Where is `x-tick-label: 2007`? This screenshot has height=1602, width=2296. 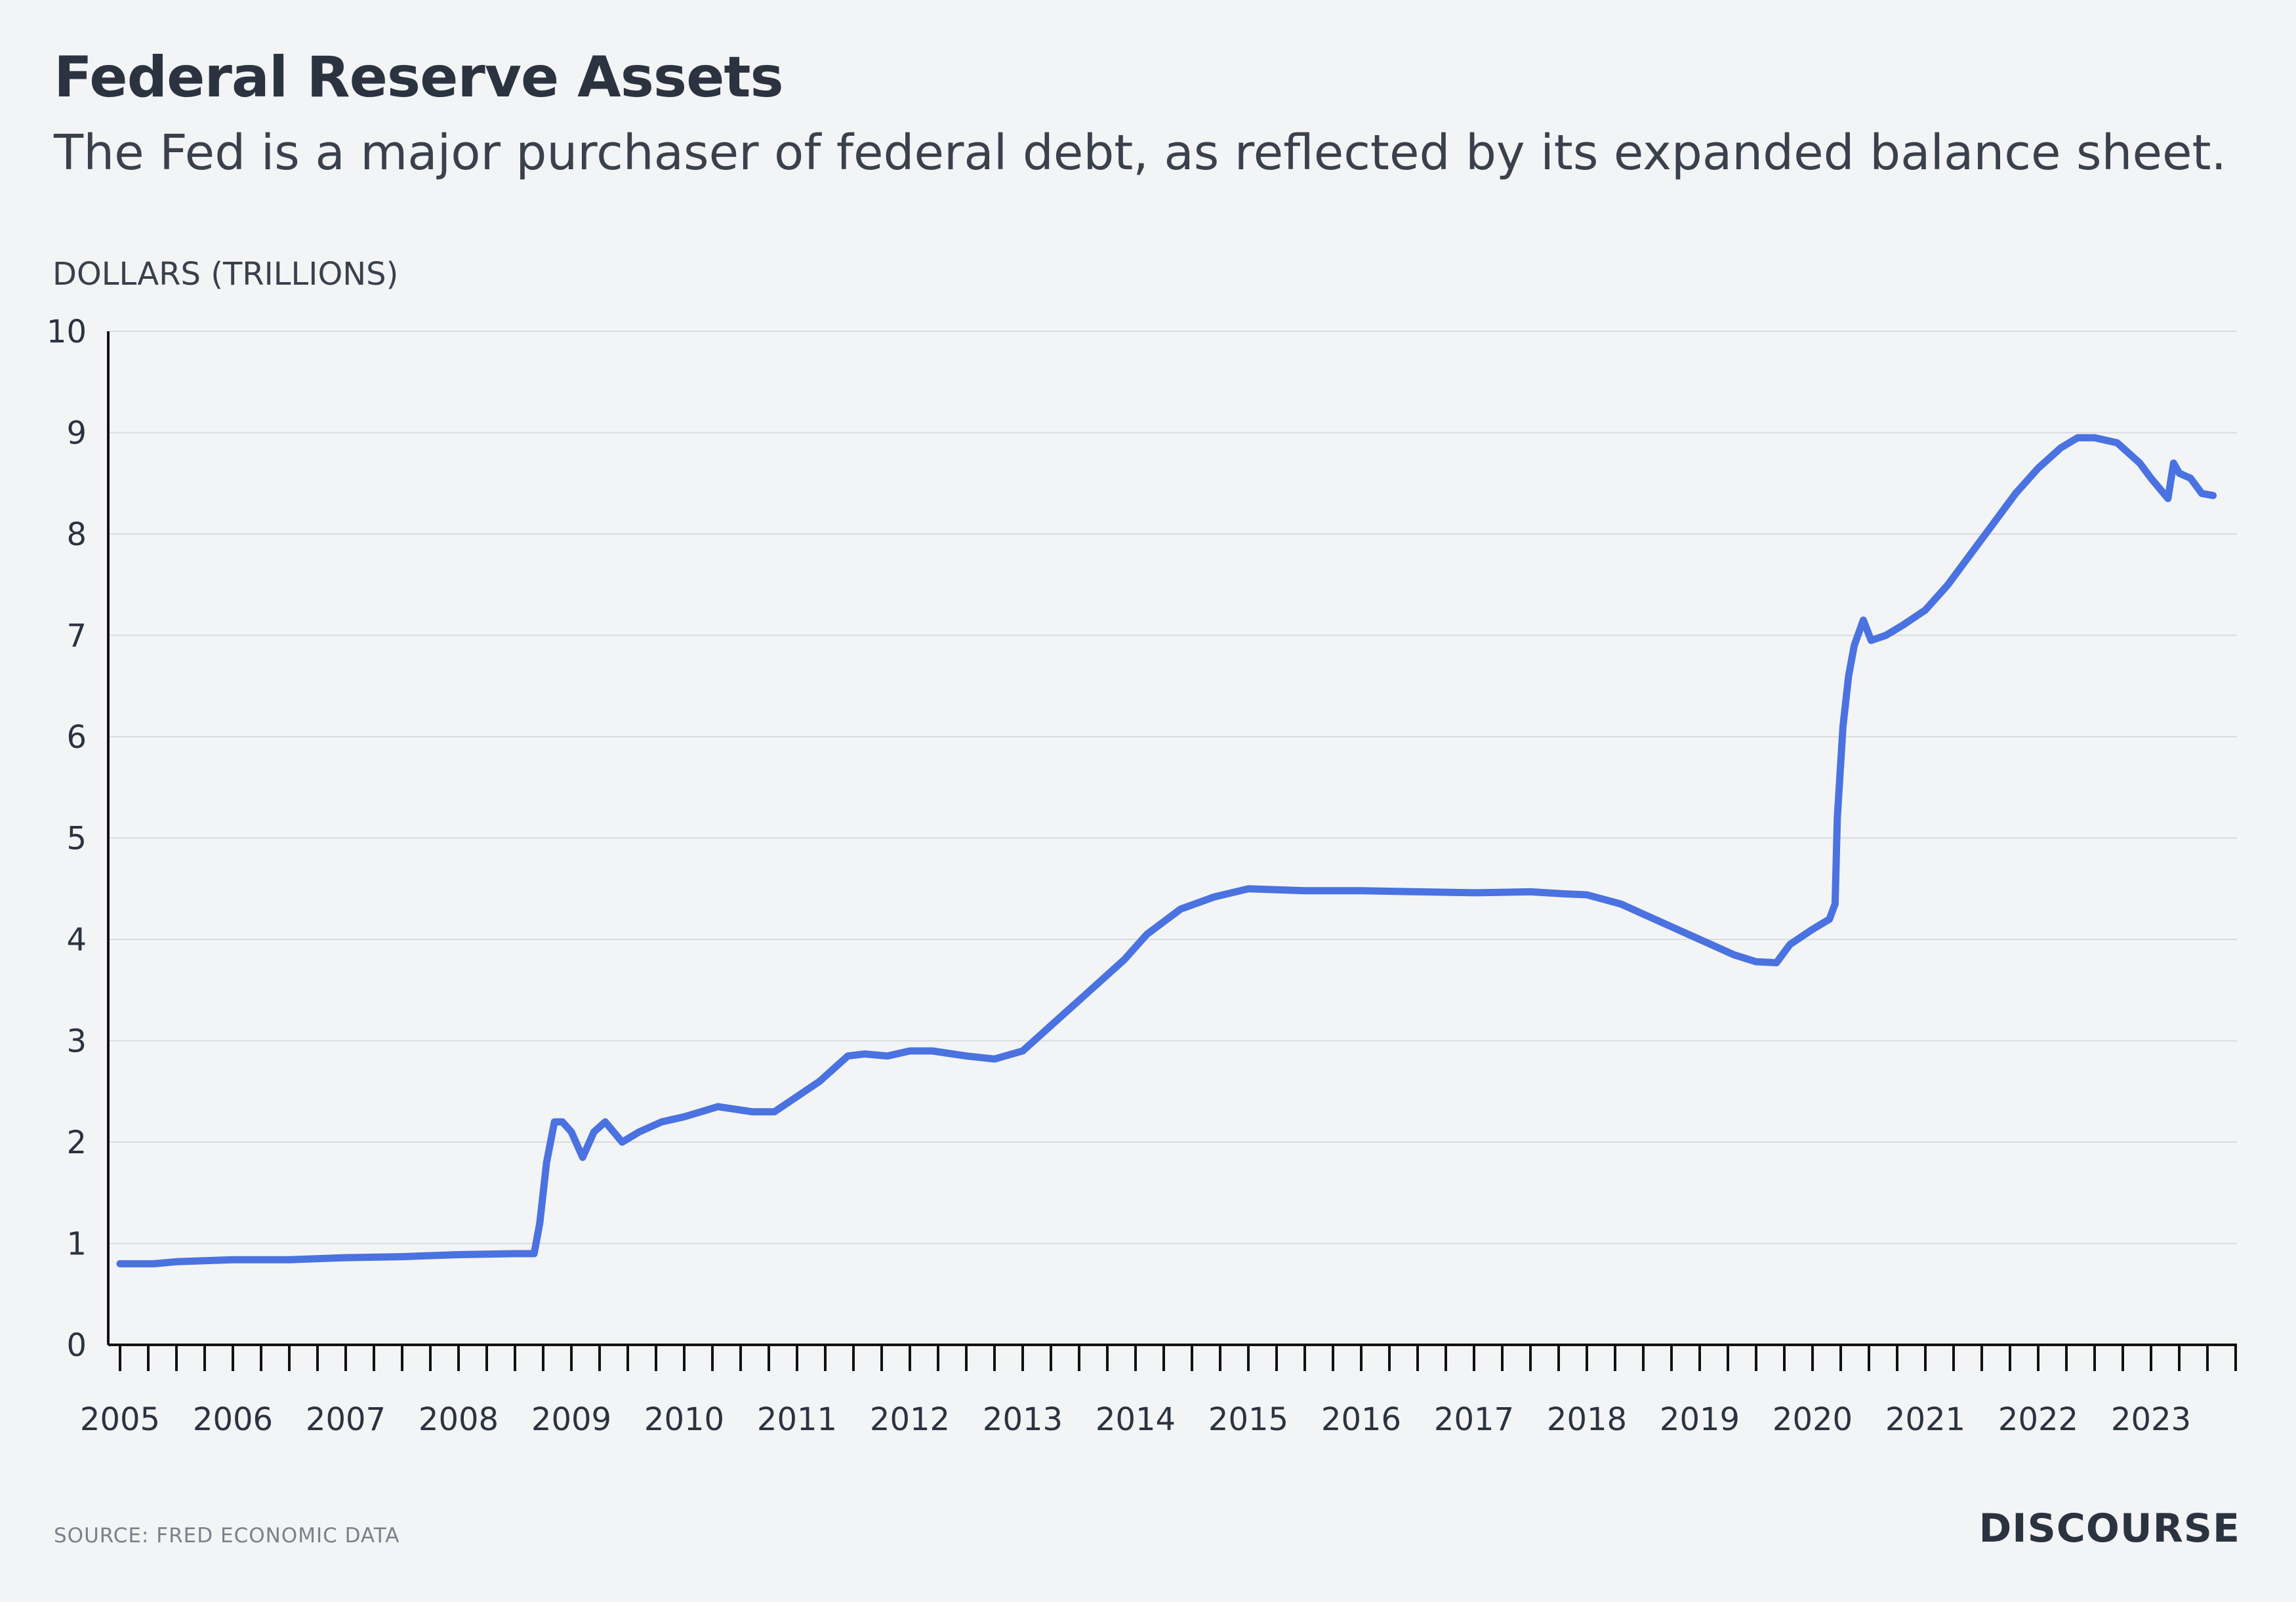 x-tick-label: 2007 is located at coordinates (346, 1419).